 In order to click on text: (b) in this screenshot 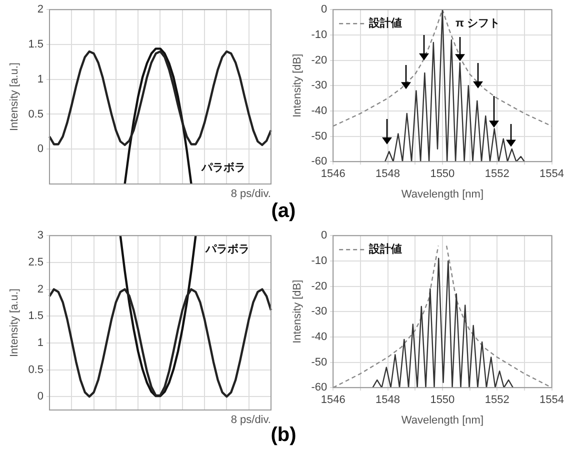, I will do `click(283, 435)`.